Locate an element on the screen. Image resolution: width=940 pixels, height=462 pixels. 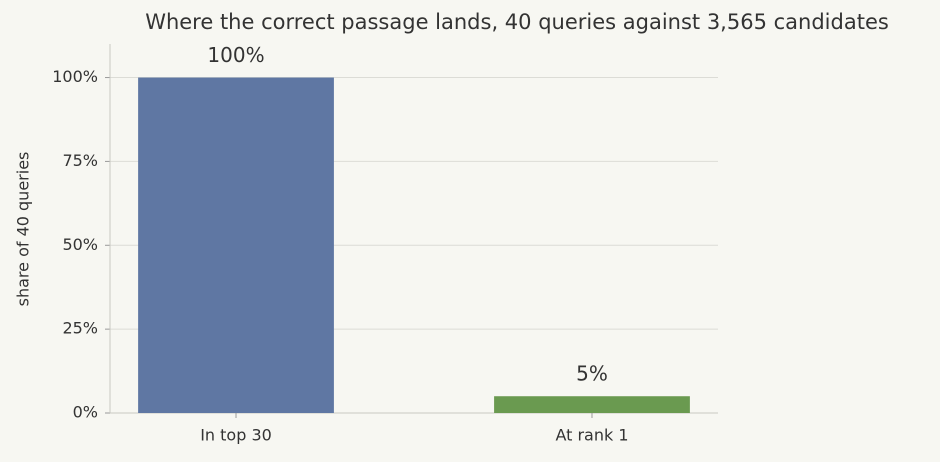
bar is located at coordinates (592, 404).